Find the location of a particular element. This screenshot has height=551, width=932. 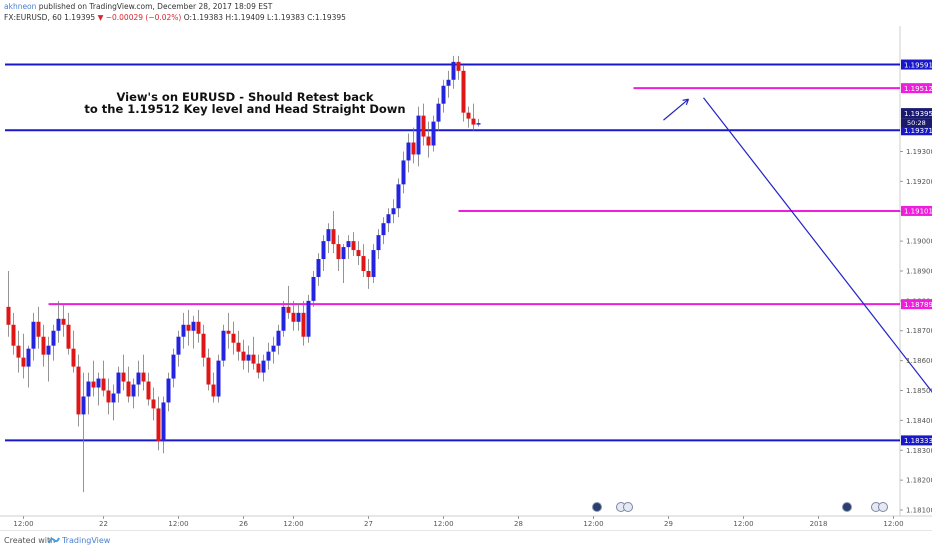

price-tick-label: 1.18100 is located at coordinates (919, 511).